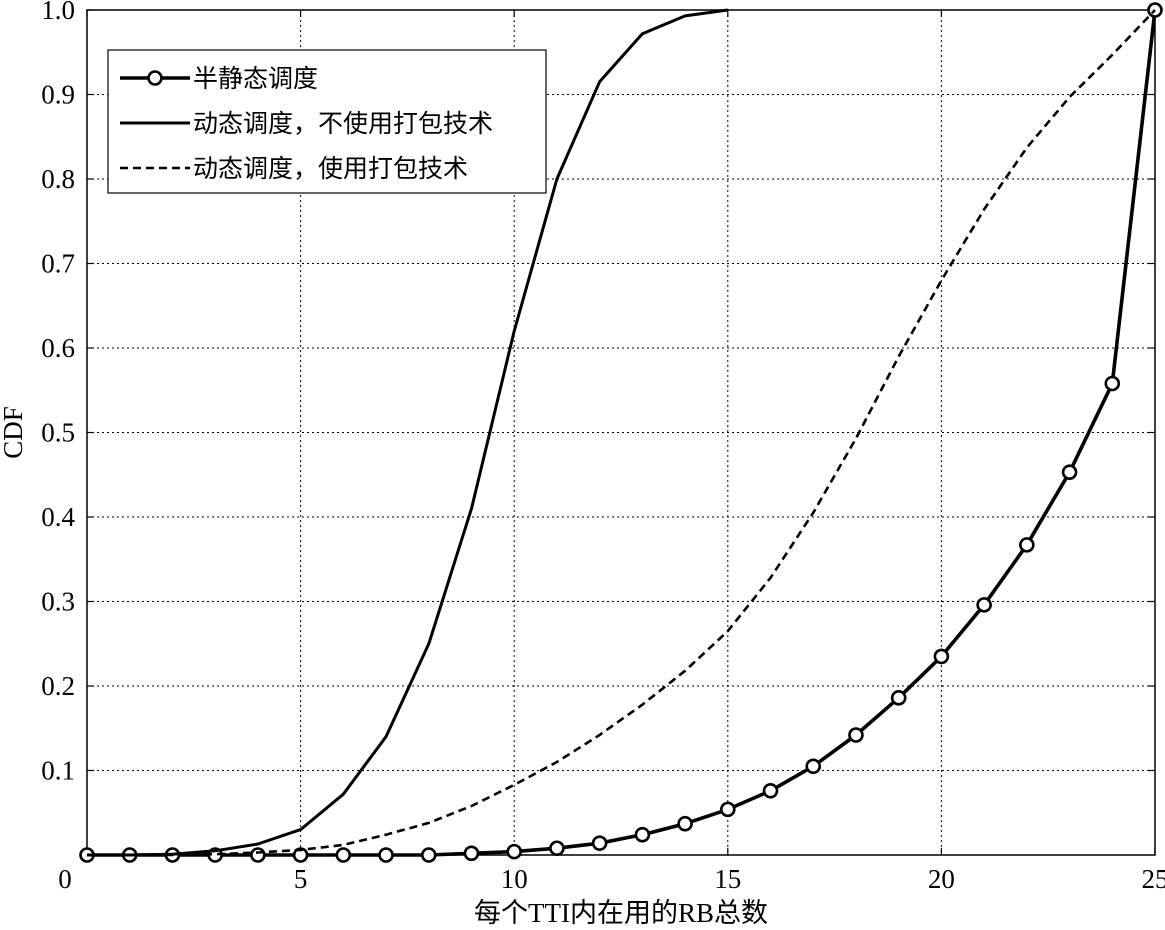 This screenshot has height=930, width=1165. Describe the element at coordinates (58, 264) in the screenshot. I see `y-tick-label: 0.7` at that location.